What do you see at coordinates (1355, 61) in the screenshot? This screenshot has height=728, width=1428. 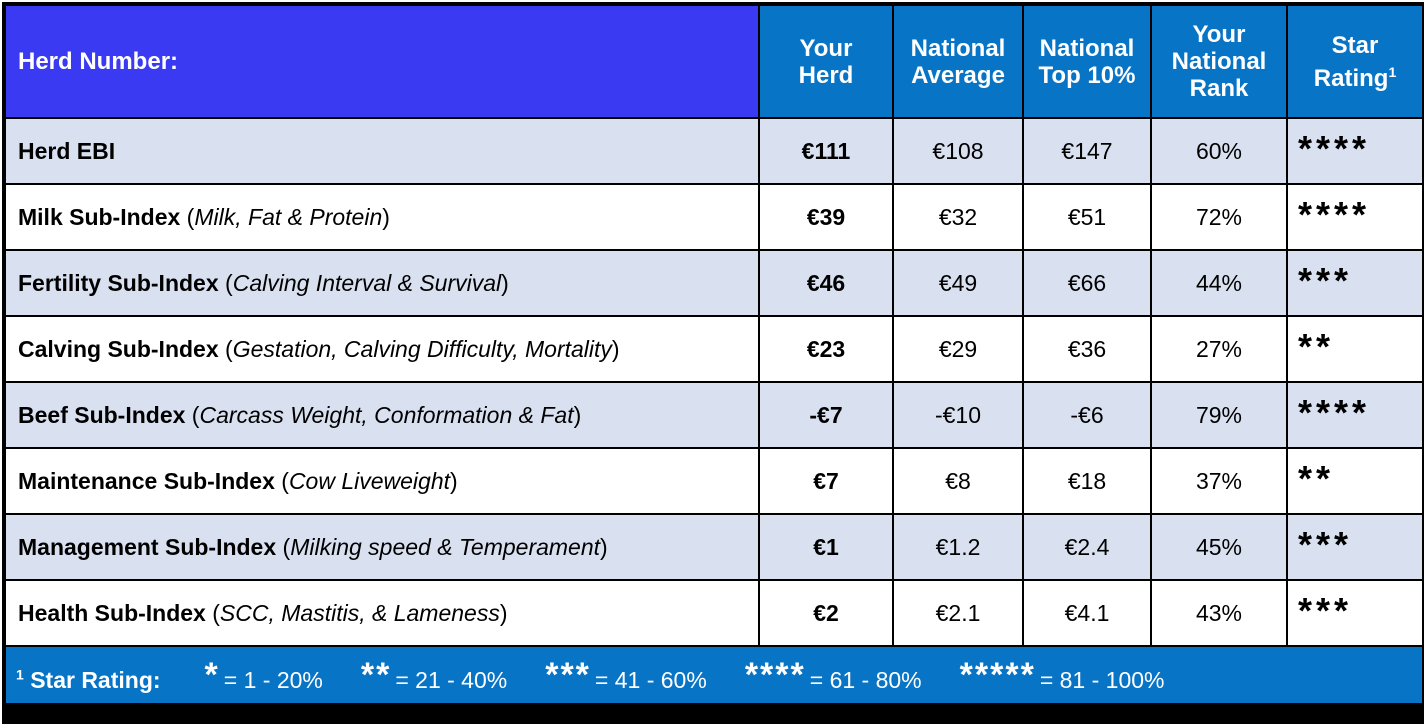 I see `col-header-star-rating: Star Rating1` at bounding box center [1355, 61].